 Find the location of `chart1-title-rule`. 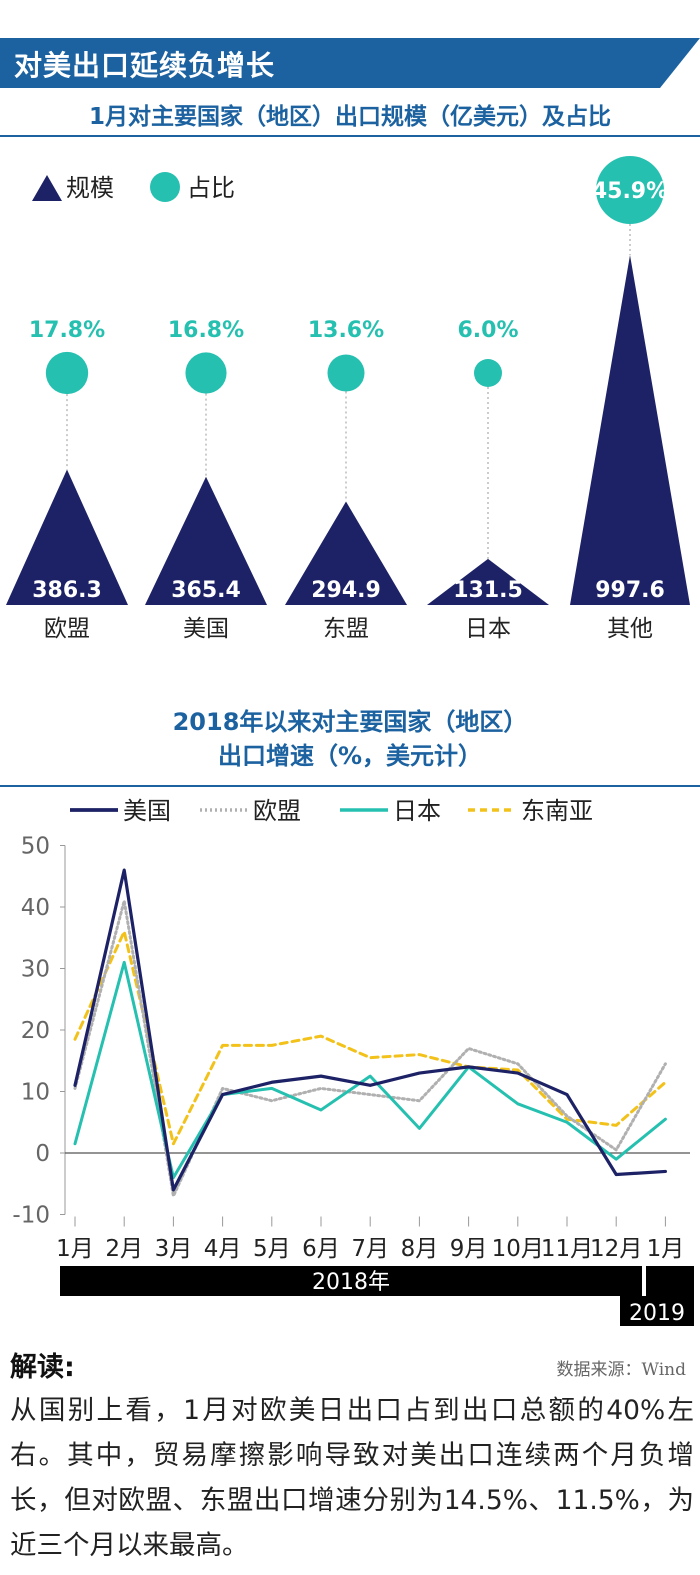

chart1-title-rule is located at coordinates (350, 136).